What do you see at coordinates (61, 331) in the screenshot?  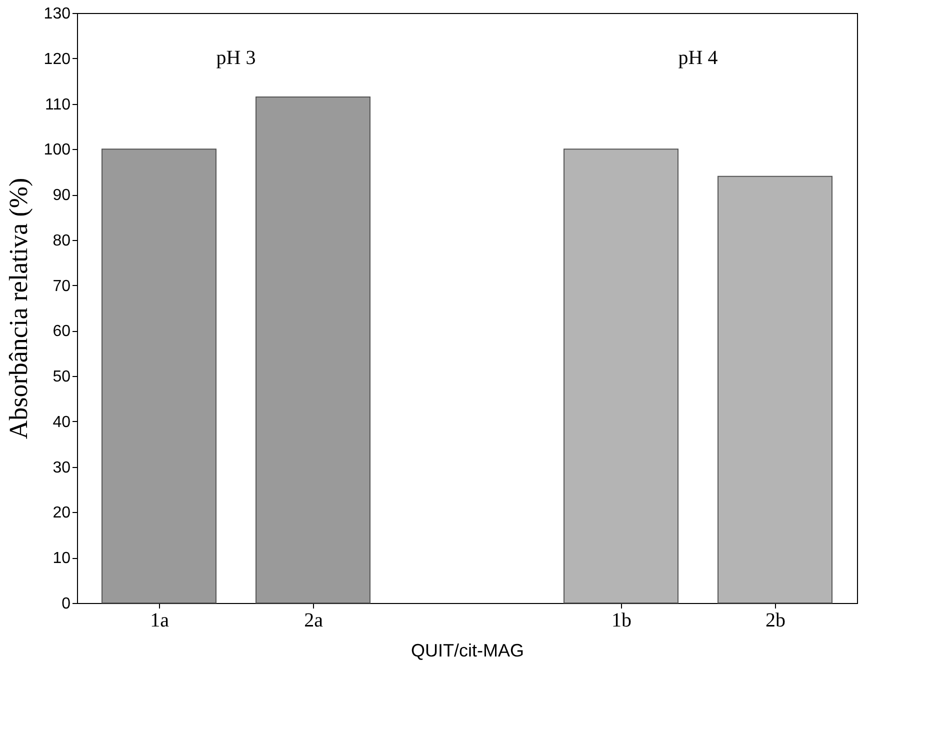 I see `y-tick-label: 60` at bounding box center [61, 331].